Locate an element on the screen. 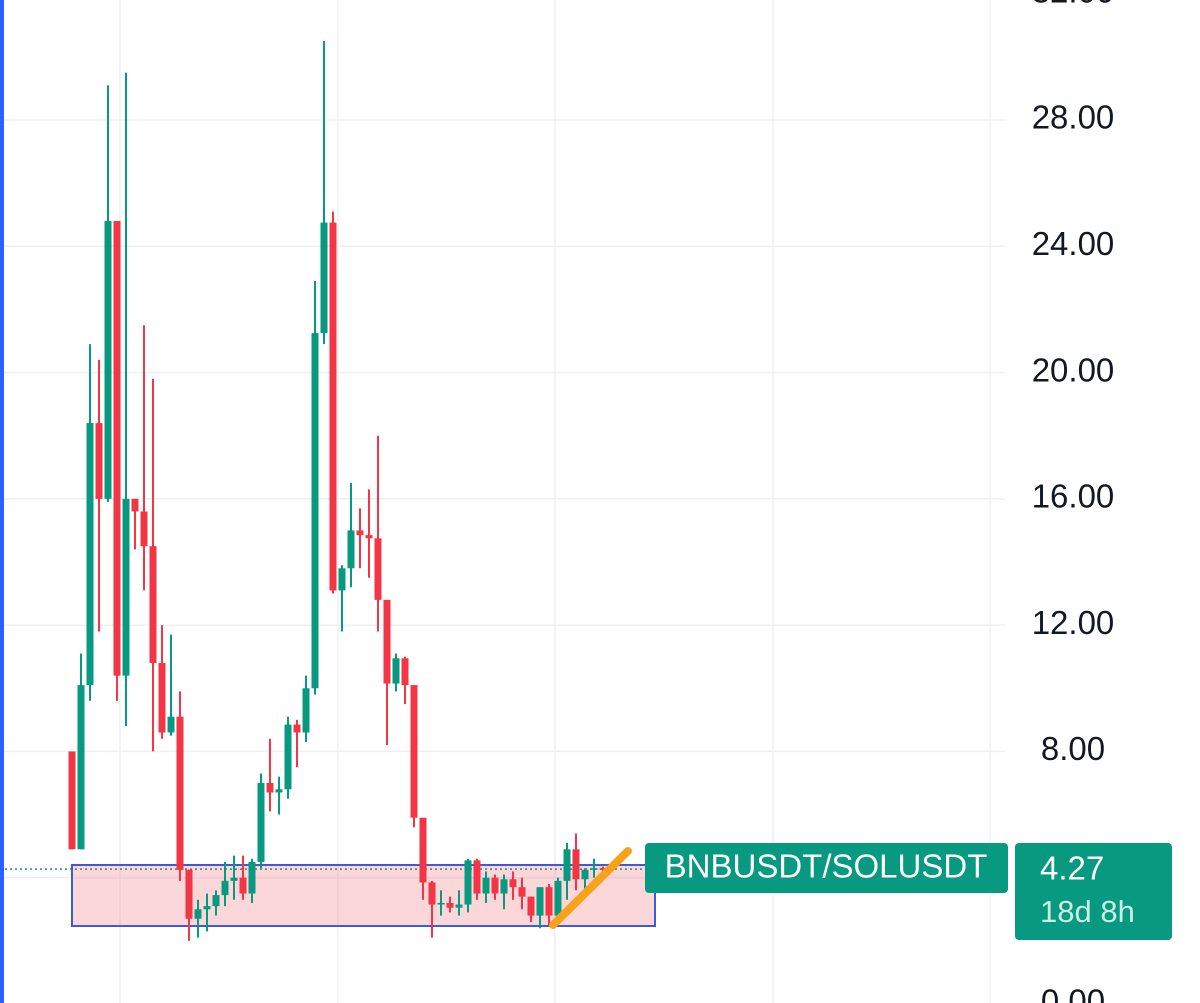 This screenshot has width=1200, height=1003. y-tick-label: 8.00 is located at coordinates (1073, 748).